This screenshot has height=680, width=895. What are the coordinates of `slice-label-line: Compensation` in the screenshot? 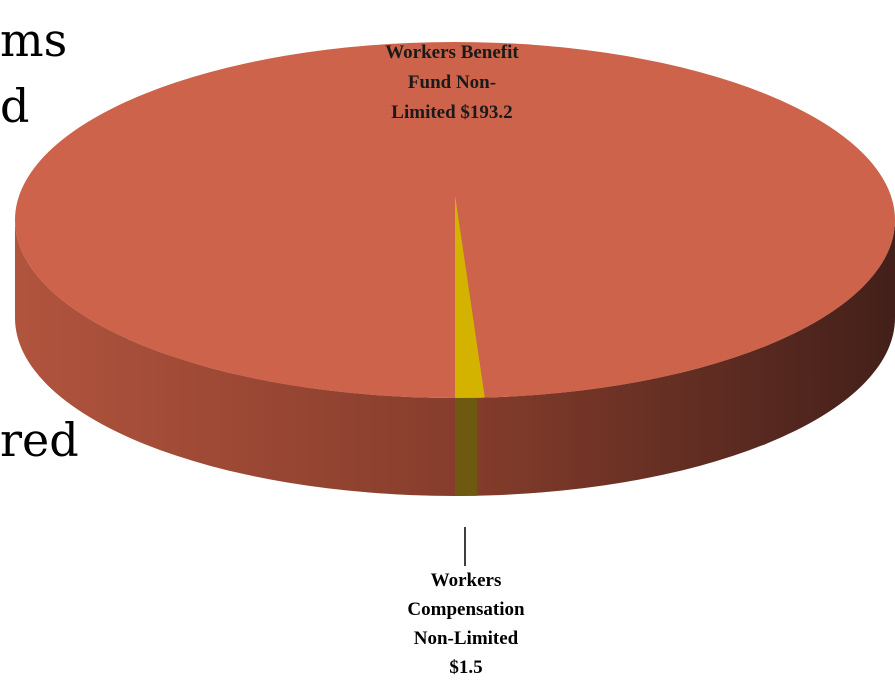 It's located at (466, 609).